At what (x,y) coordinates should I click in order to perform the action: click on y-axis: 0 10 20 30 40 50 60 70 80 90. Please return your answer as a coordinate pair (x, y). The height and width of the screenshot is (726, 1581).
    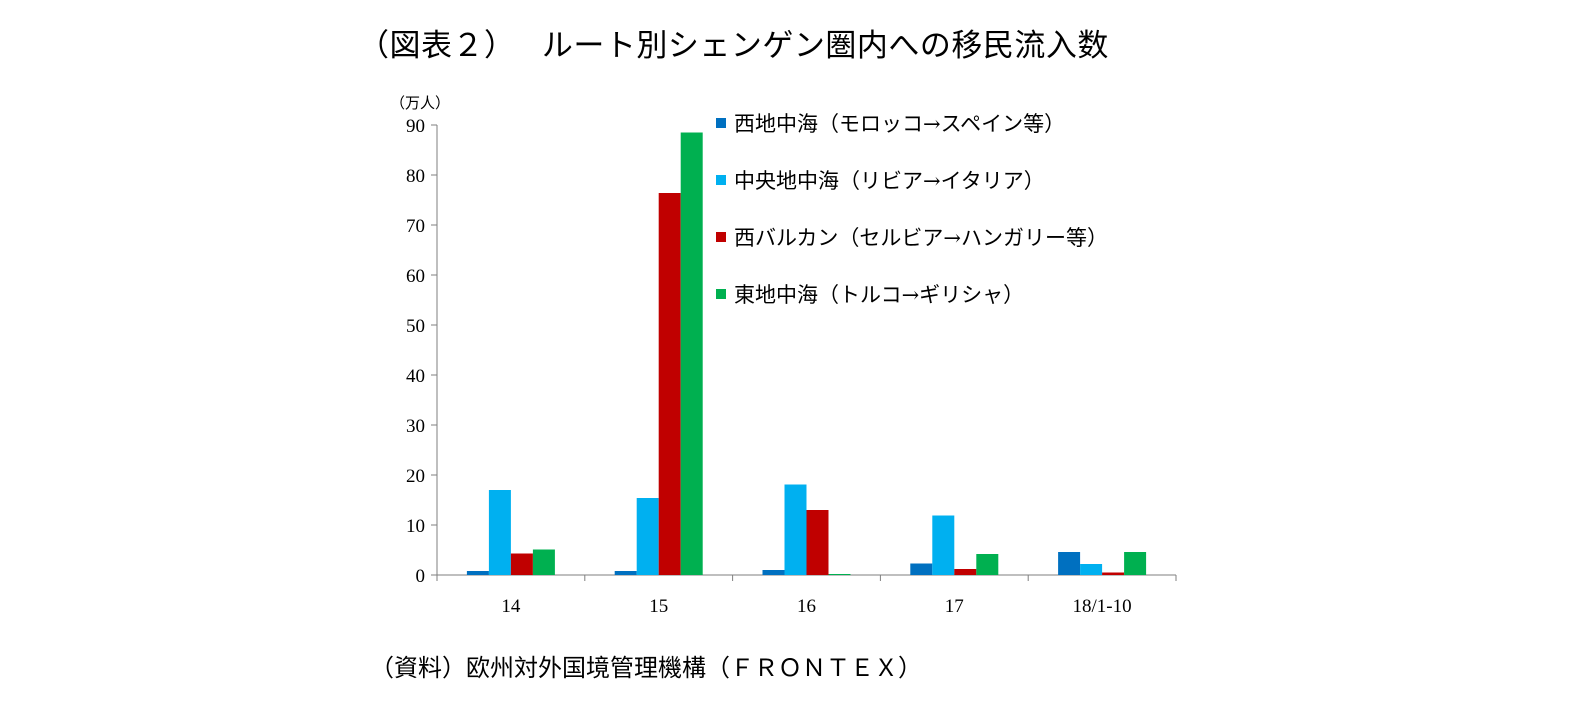
    Looking at the image, I should click on (422, 351).